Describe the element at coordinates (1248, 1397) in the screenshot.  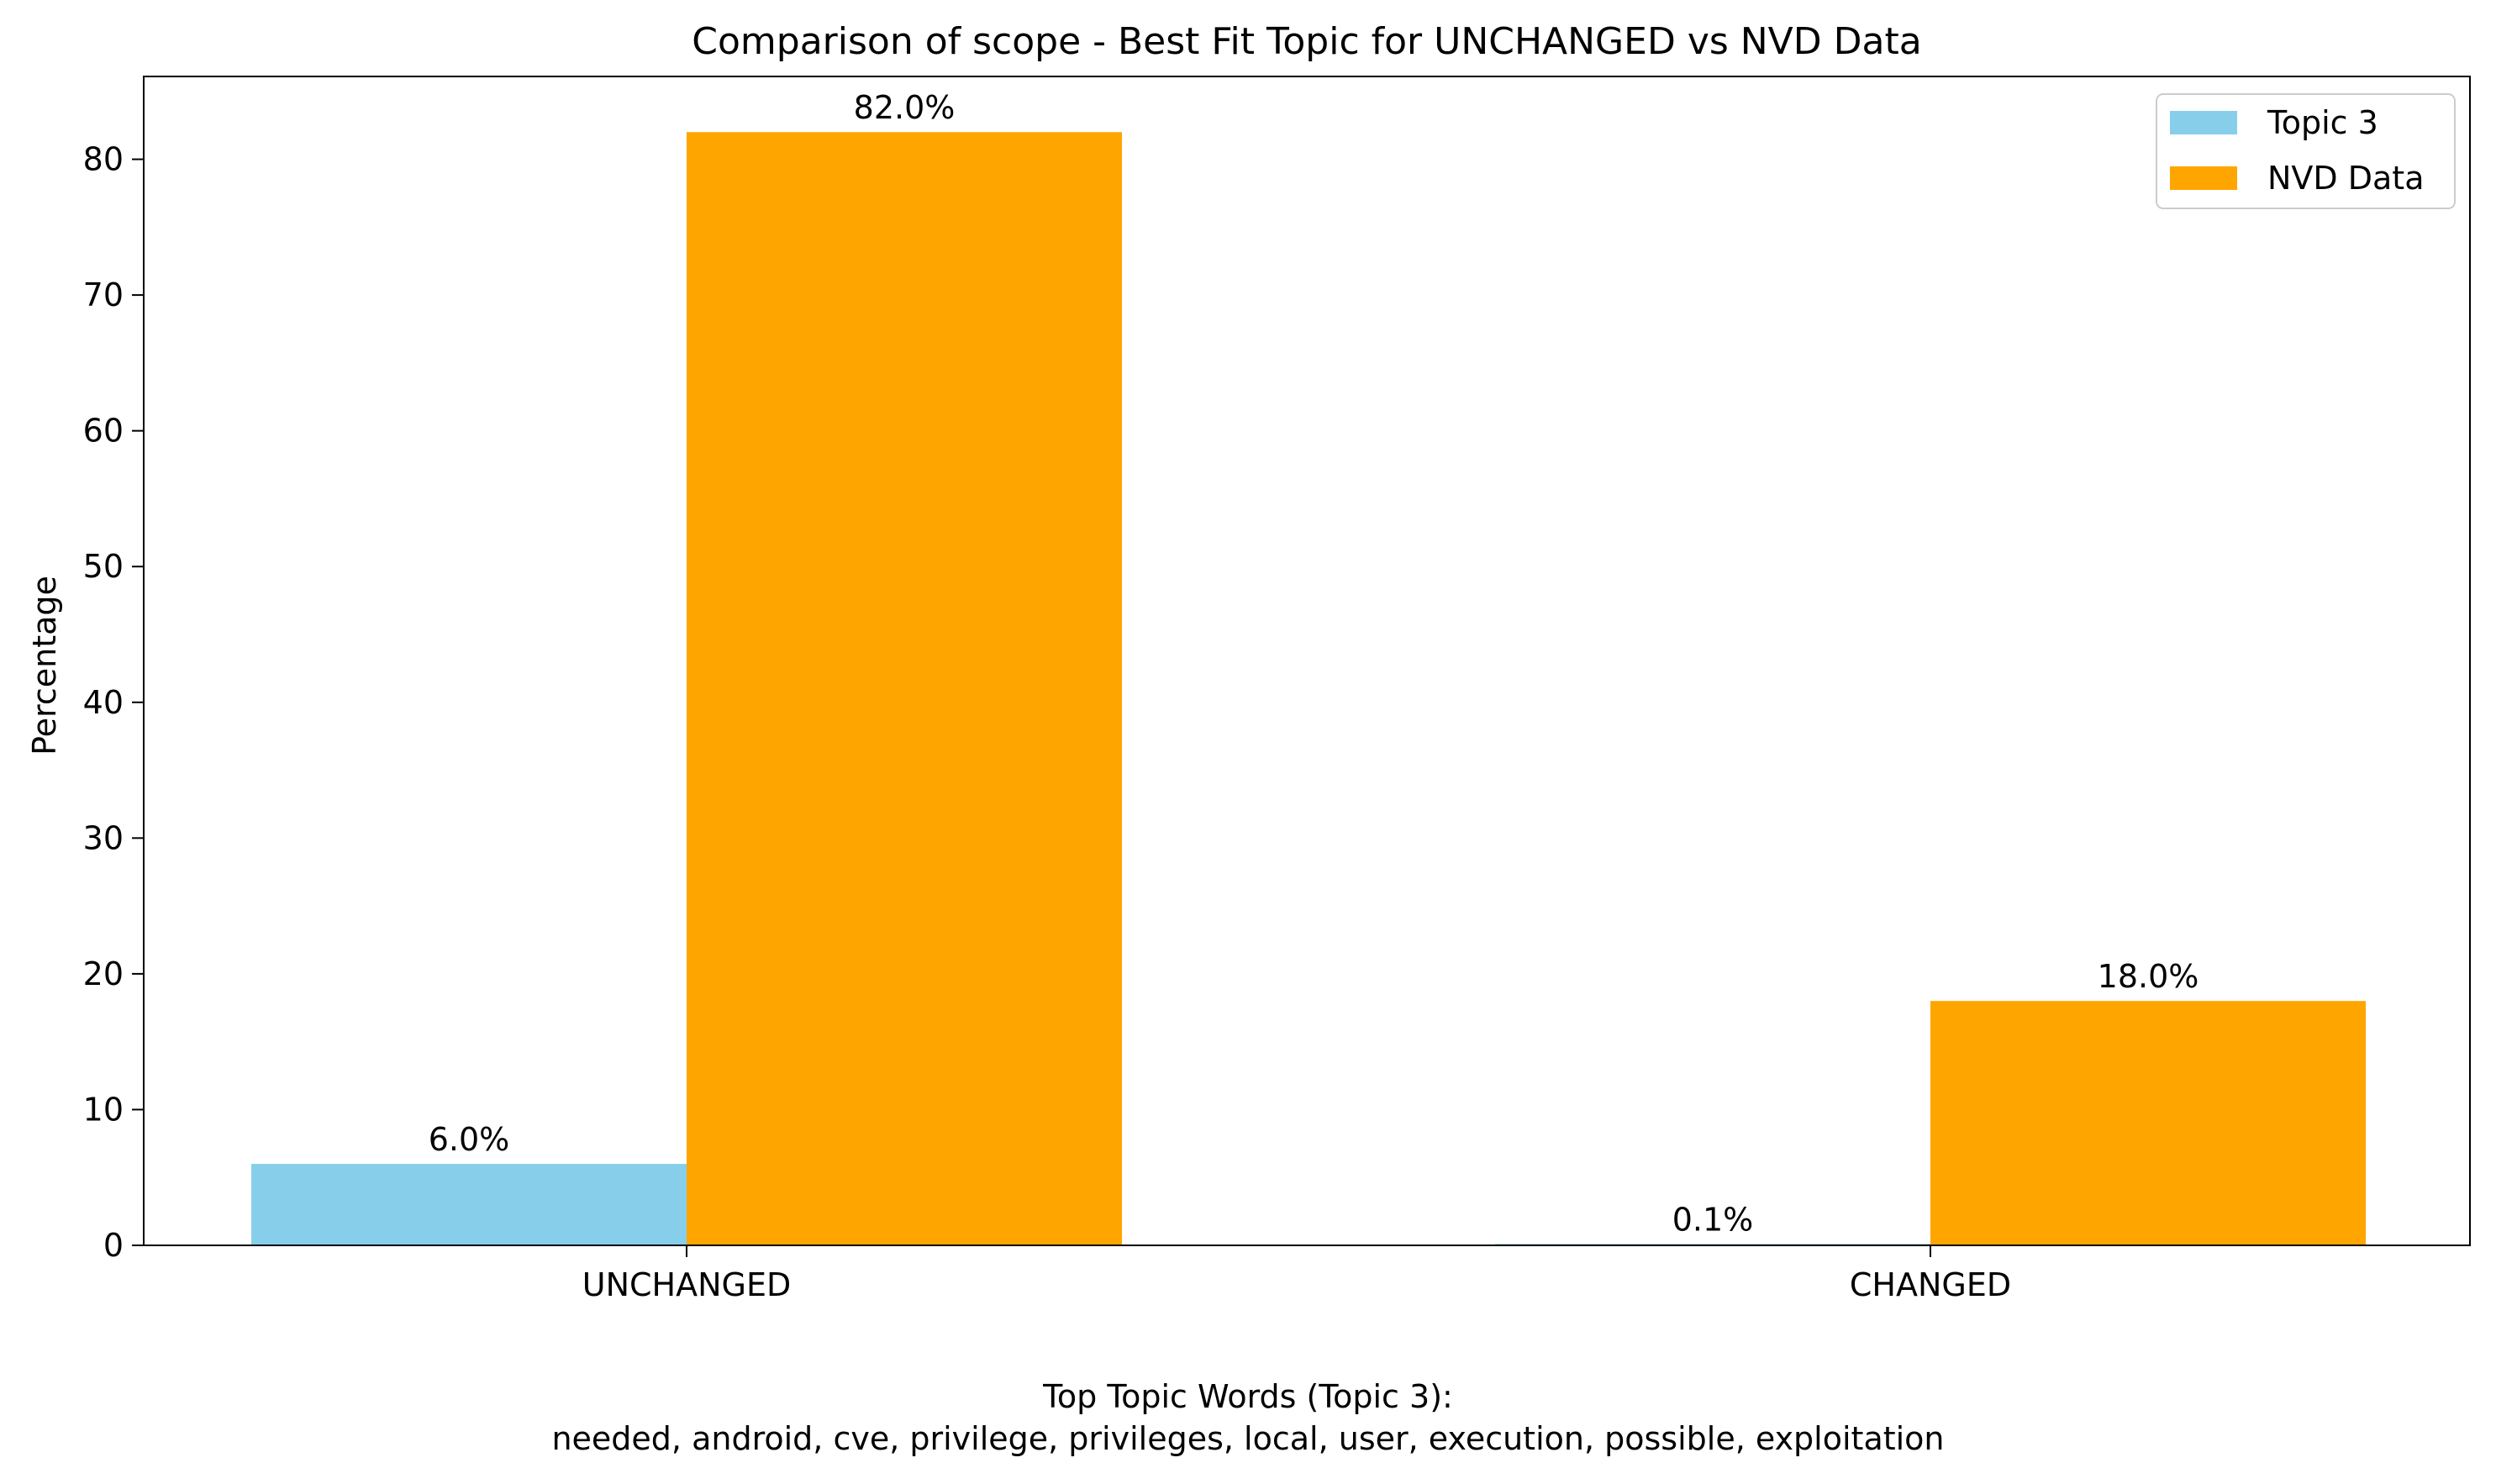
I see `topic-words-heading: Top Topic Words (Topic 3):` at that location.